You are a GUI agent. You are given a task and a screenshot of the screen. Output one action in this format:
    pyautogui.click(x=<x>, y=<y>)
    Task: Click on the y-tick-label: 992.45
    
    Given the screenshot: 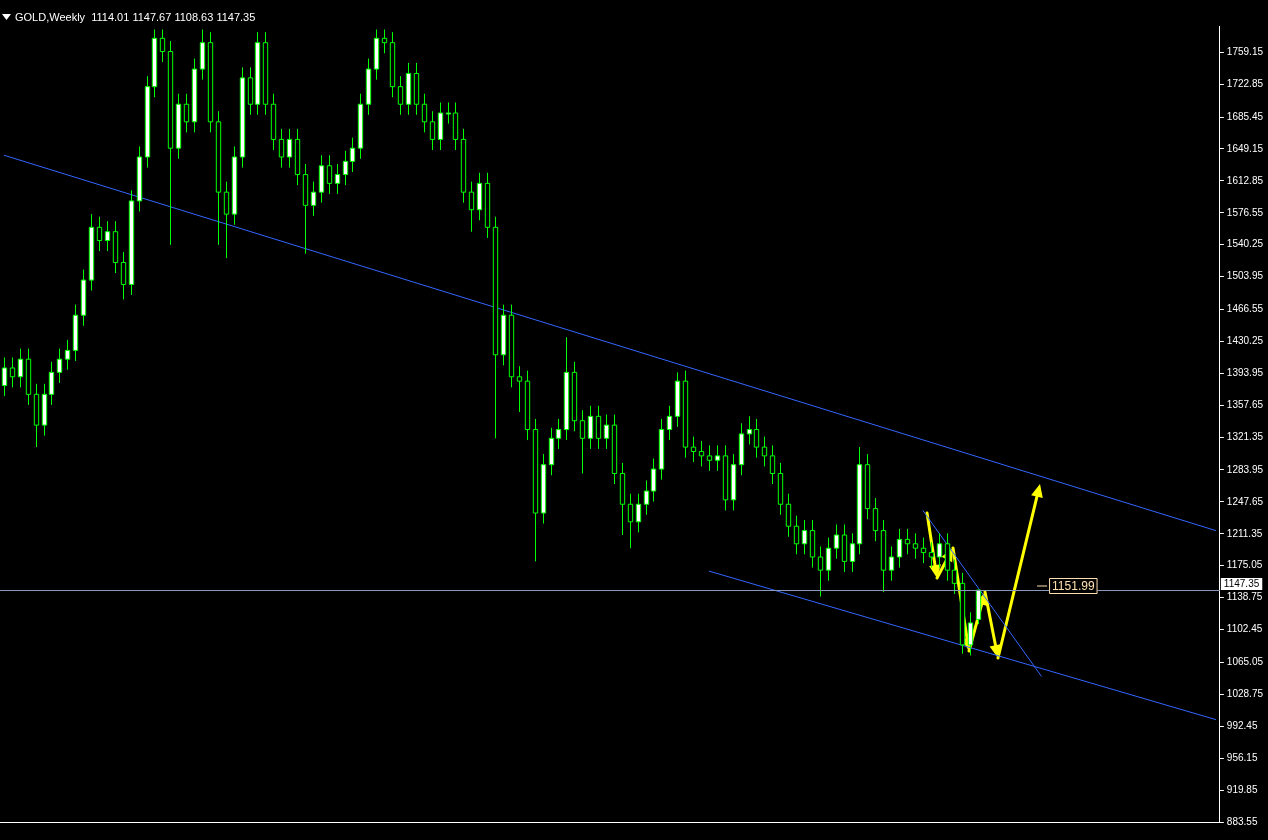 What is the action you would take?
    pyautogui.click(x=1242, y=726)
    